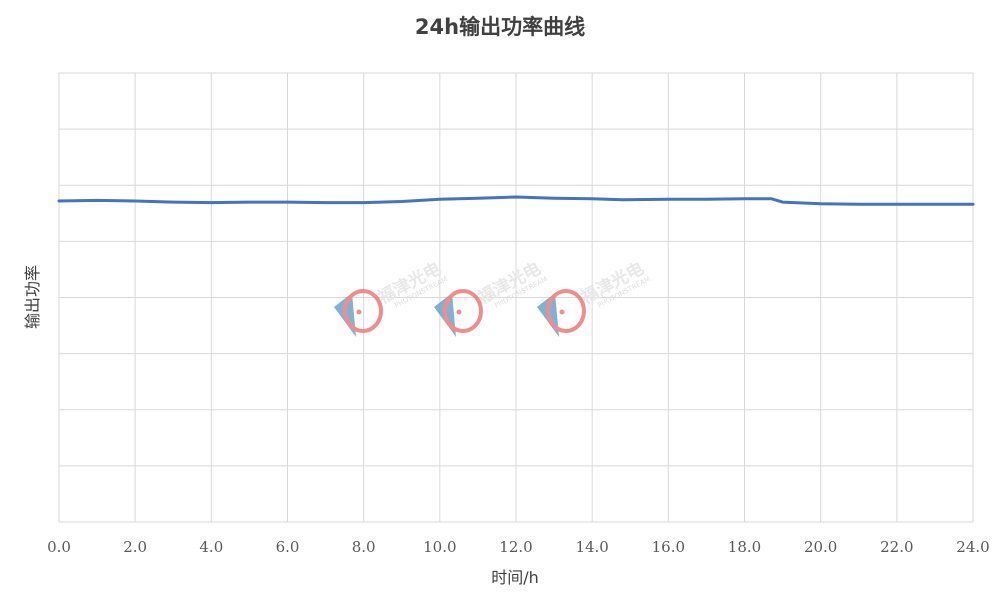 This screenshot has height=602, width=1000. Describe the element at coordinates (211, 547) in the screenshot. I see `x-tick-label: 4.0` at that location.